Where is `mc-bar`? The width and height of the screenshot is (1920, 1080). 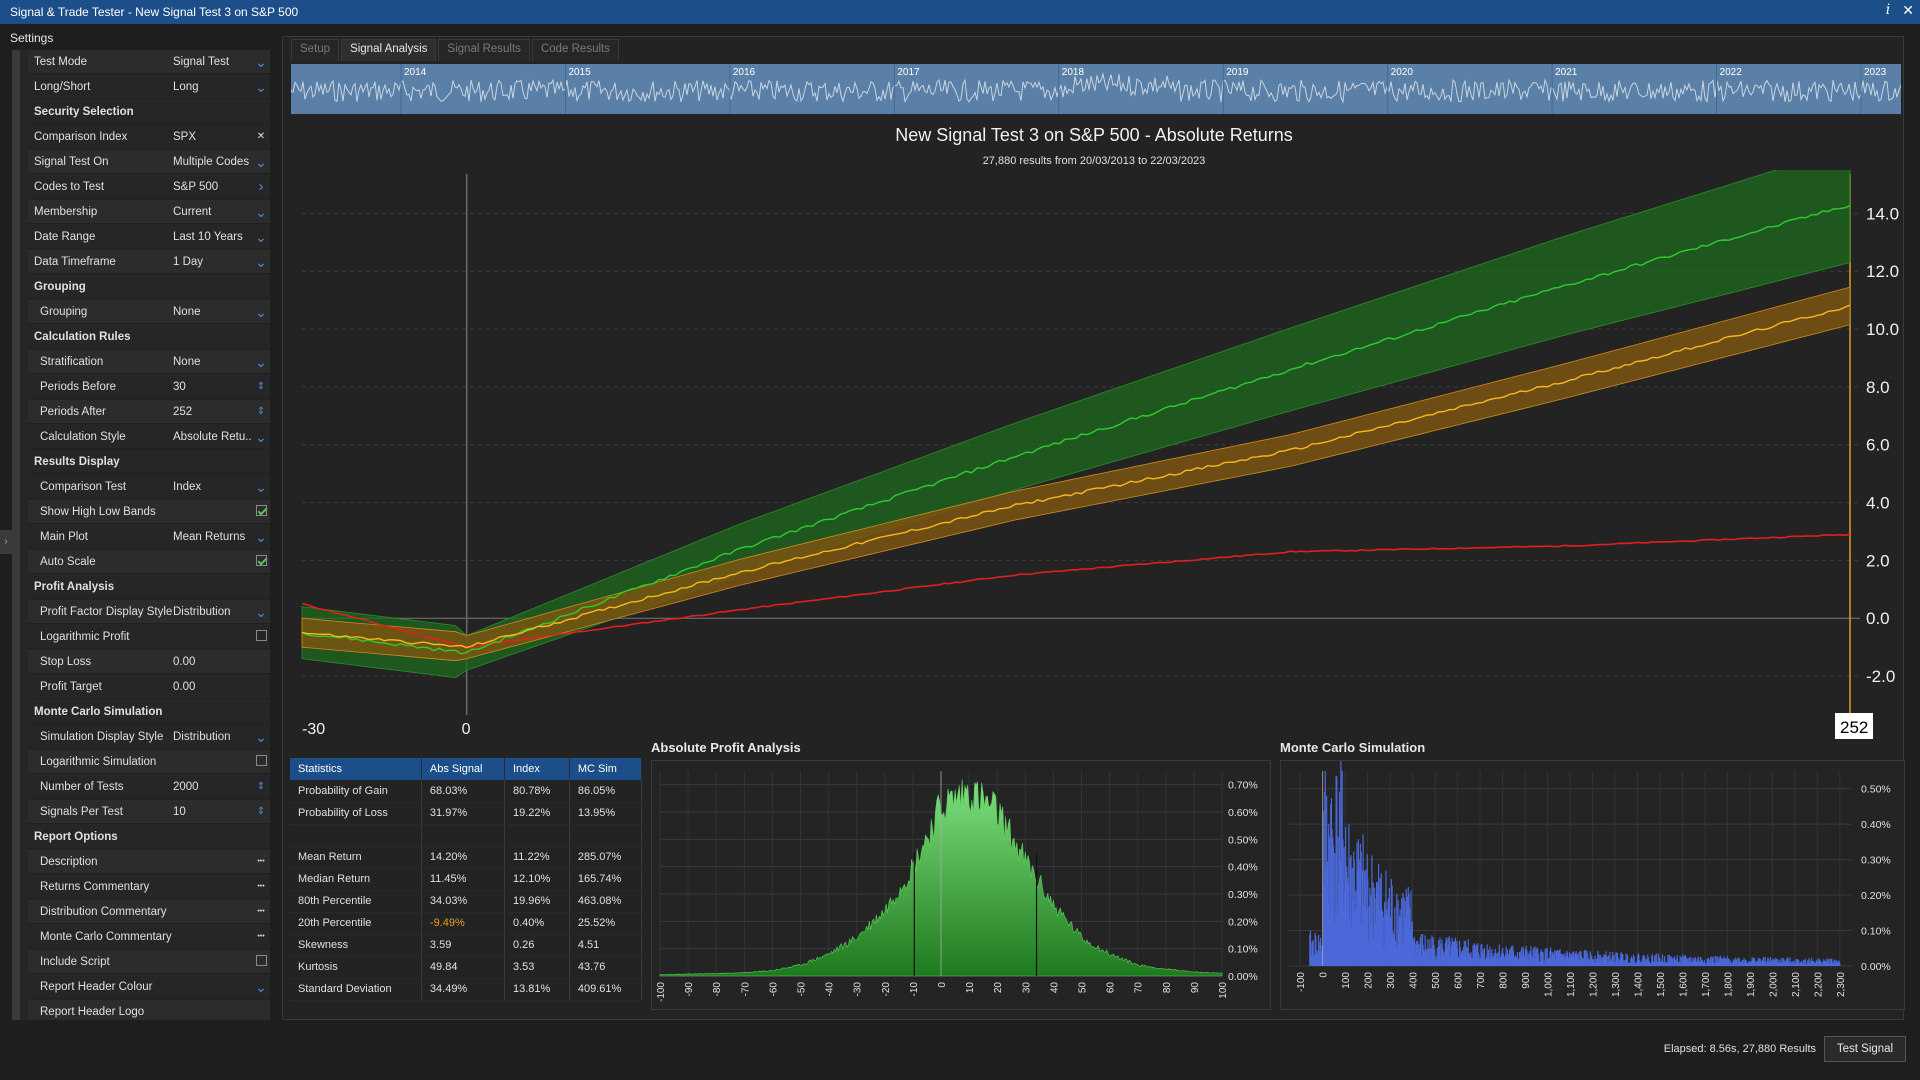
mc-bar is located at coordinates (1659, 961).